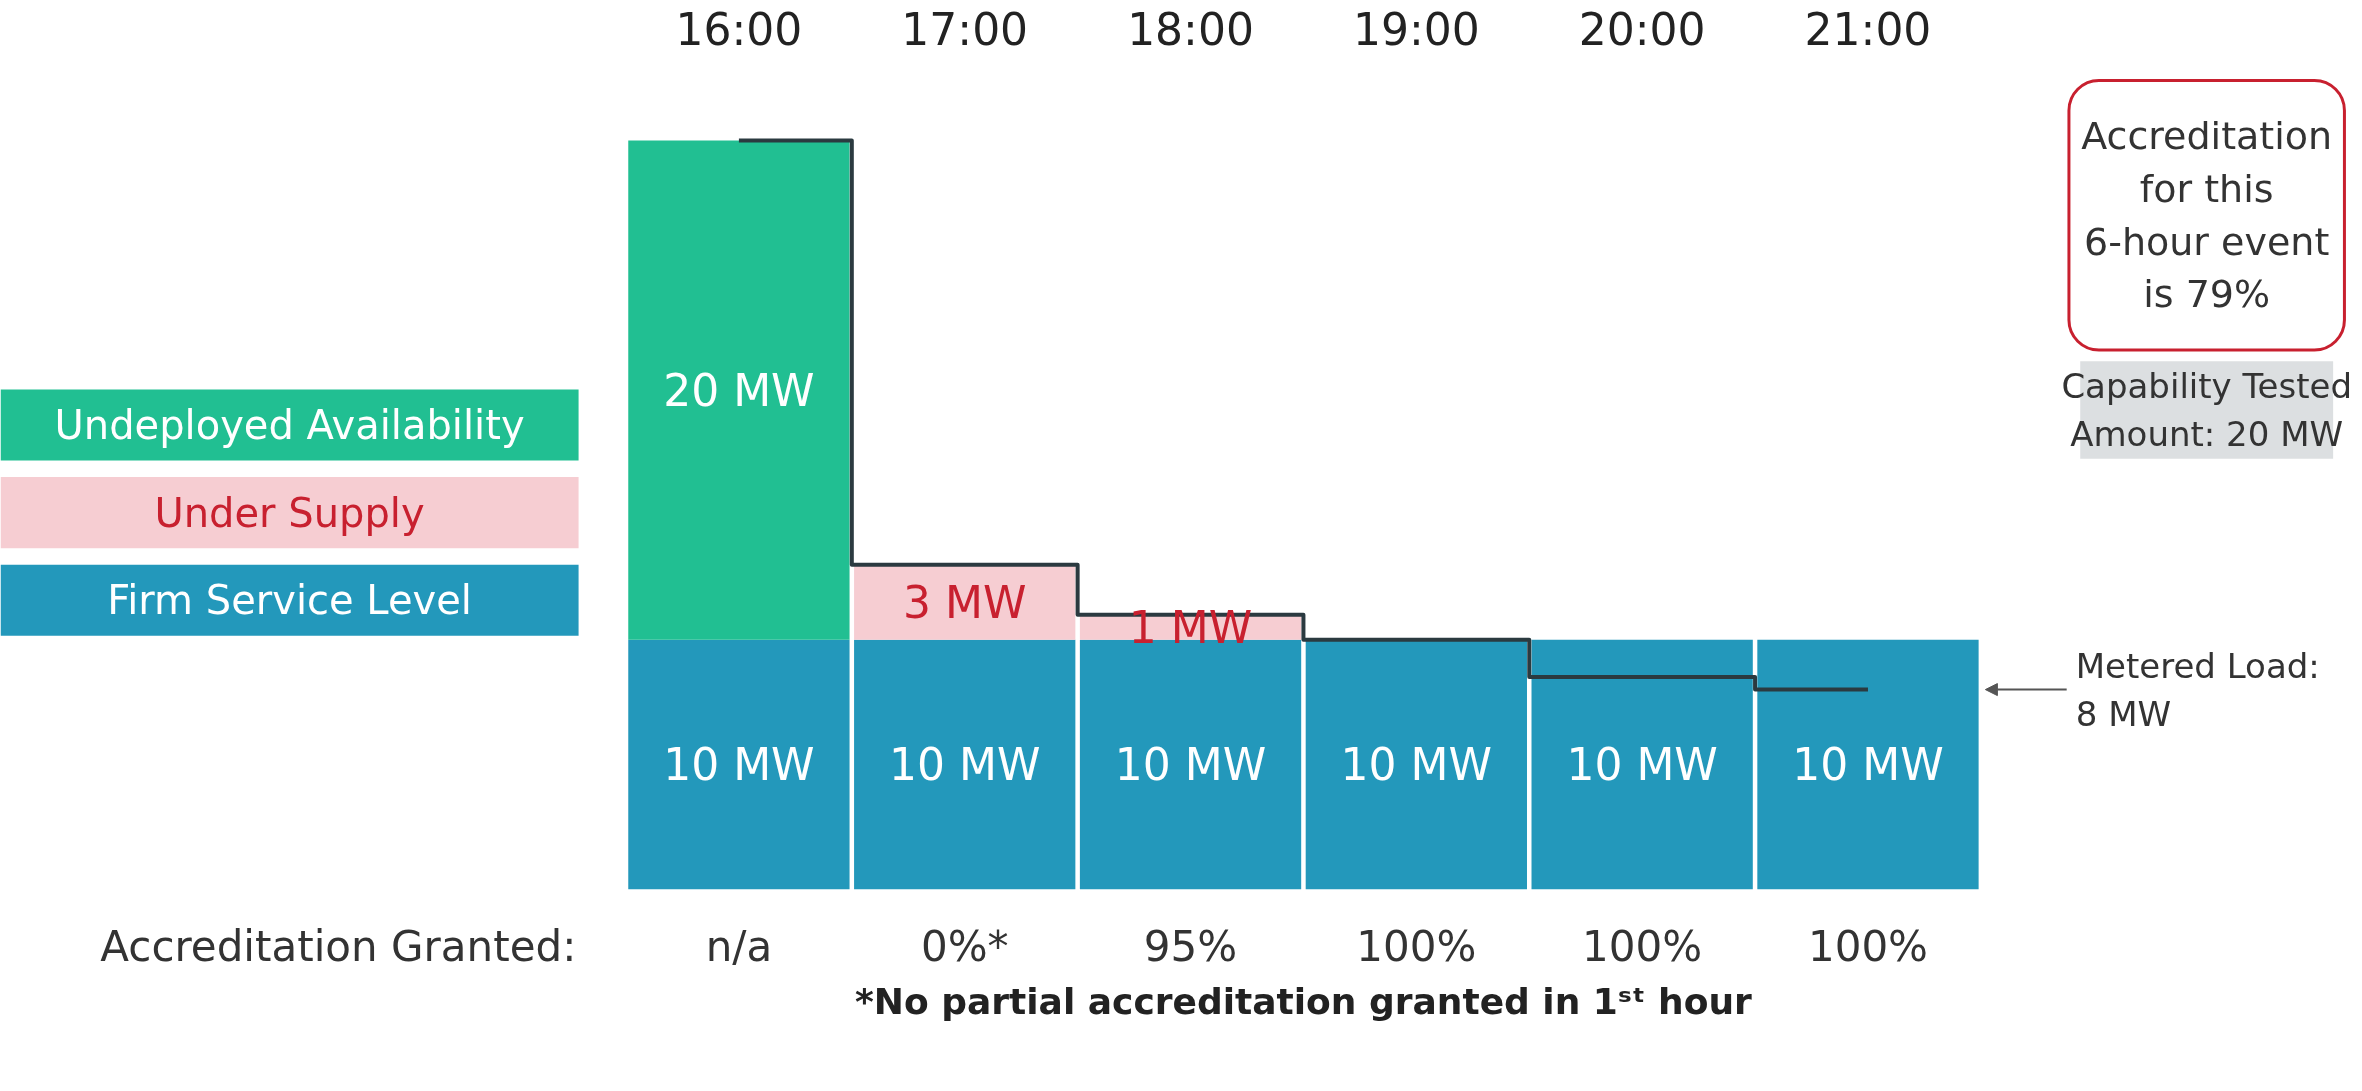 This screenshot has height=1091, width=2362. What do you see at coordinates (1190, 29) in the screenshot?
I see `x-tick-label: 18:00` at bounding box center [1190, 29].